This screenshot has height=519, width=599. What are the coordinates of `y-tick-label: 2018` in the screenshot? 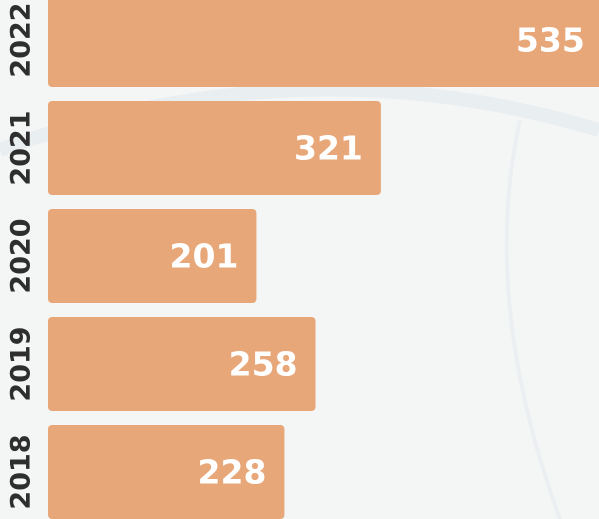 It's located at (21, 471).